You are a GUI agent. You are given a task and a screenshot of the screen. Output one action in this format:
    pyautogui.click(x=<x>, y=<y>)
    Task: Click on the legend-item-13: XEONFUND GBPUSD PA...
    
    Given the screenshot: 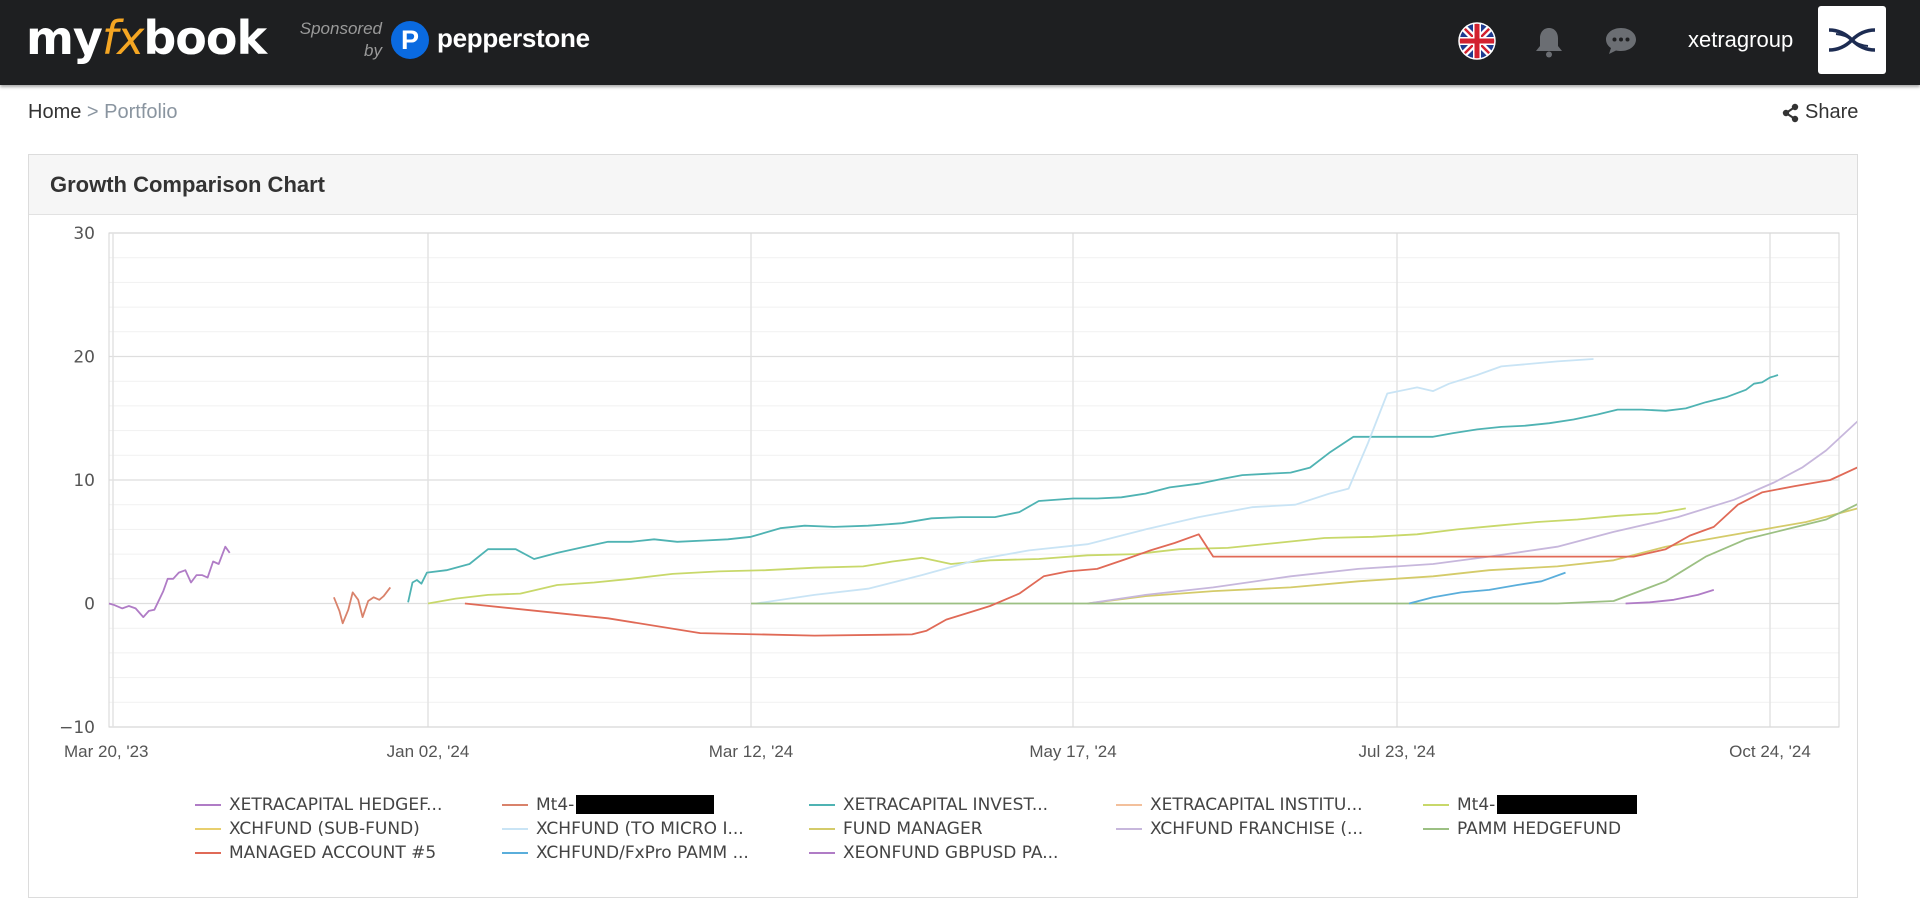 What is the action you would take?
    pyautogui.click(x=962, y=852)
    